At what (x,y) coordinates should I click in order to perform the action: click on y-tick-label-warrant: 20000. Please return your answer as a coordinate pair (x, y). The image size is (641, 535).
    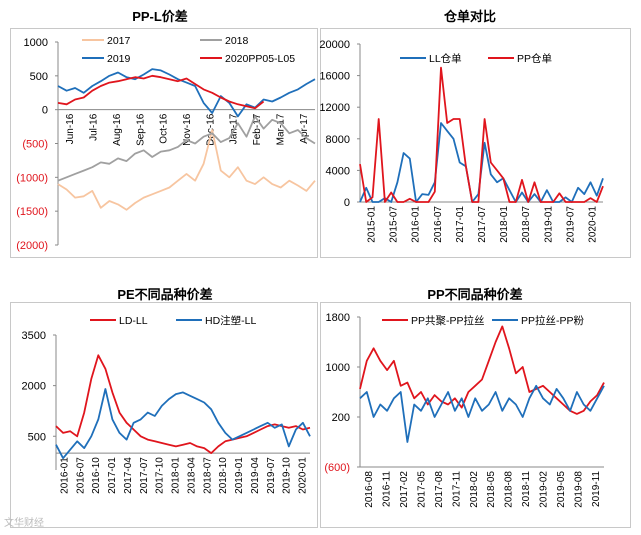
    Looking at the image, I should click on (334, 45).